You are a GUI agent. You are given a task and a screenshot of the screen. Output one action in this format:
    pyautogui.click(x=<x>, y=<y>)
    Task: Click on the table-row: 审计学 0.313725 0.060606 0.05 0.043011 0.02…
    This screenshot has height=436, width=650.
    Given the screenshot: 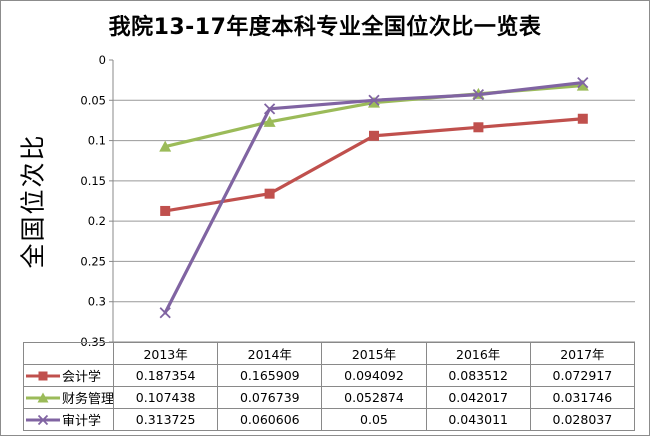 What is the action you would take?
    pyautogui.click(x=329, y=419)
    